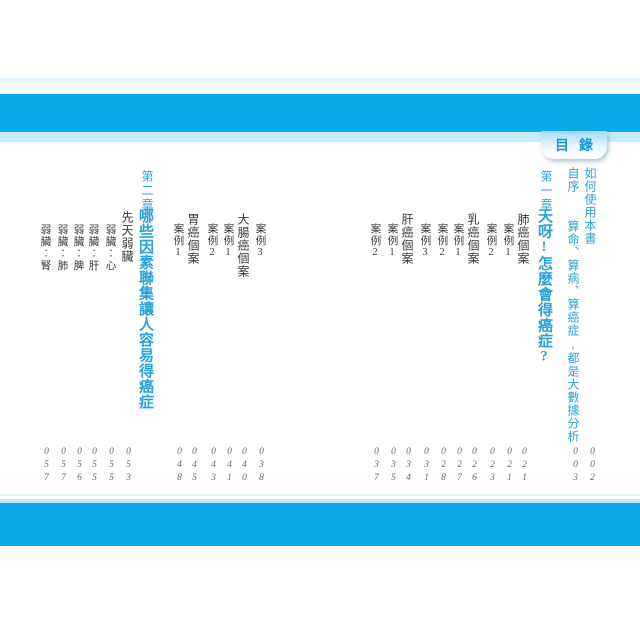  What do you see at coordinates (474, 466) in the screenshot?
I see `page-number: 026` at bounding box center [474, 466].